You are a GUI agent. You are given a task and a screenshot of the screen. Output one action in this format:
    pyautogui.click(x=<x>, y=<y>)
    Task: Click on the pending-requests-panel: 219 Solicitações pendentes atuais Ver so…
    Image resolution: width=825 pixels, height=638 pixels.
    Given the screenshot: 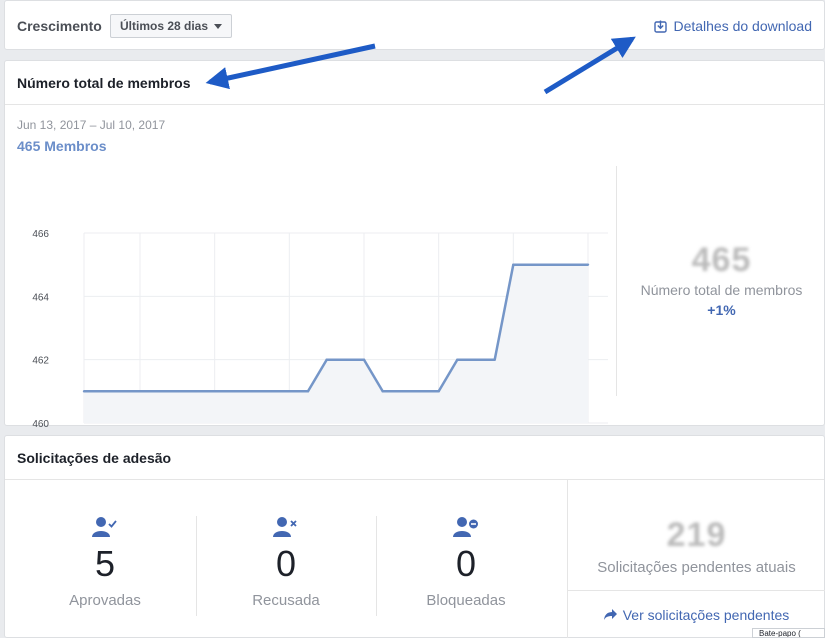 What is the action you would take?
    pyautogui.click(x=696, y=559)
    